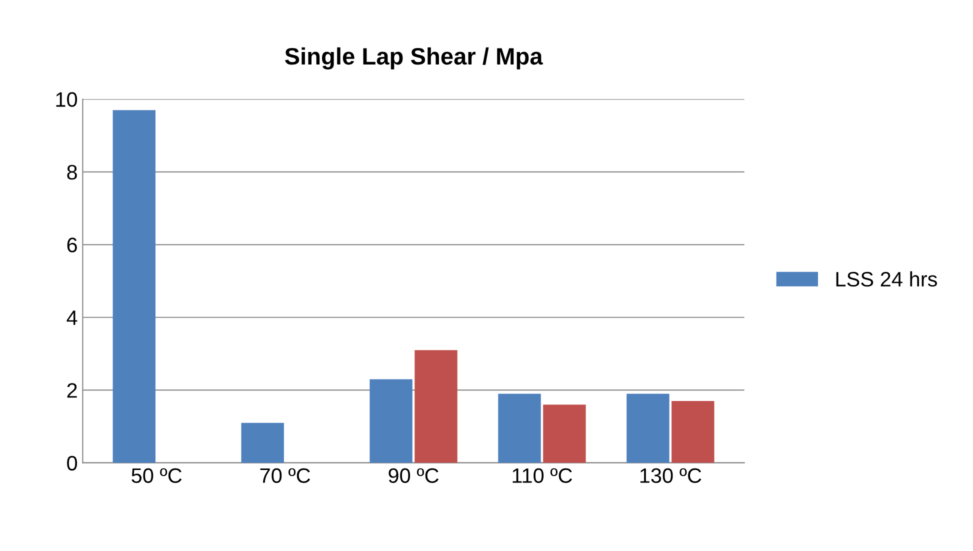 The height and width of the screenshot is (551, 973). Describe the element at coordinates (542, 476) in the screenshot. I see `x-tick-label: 110 ºC` at that location.